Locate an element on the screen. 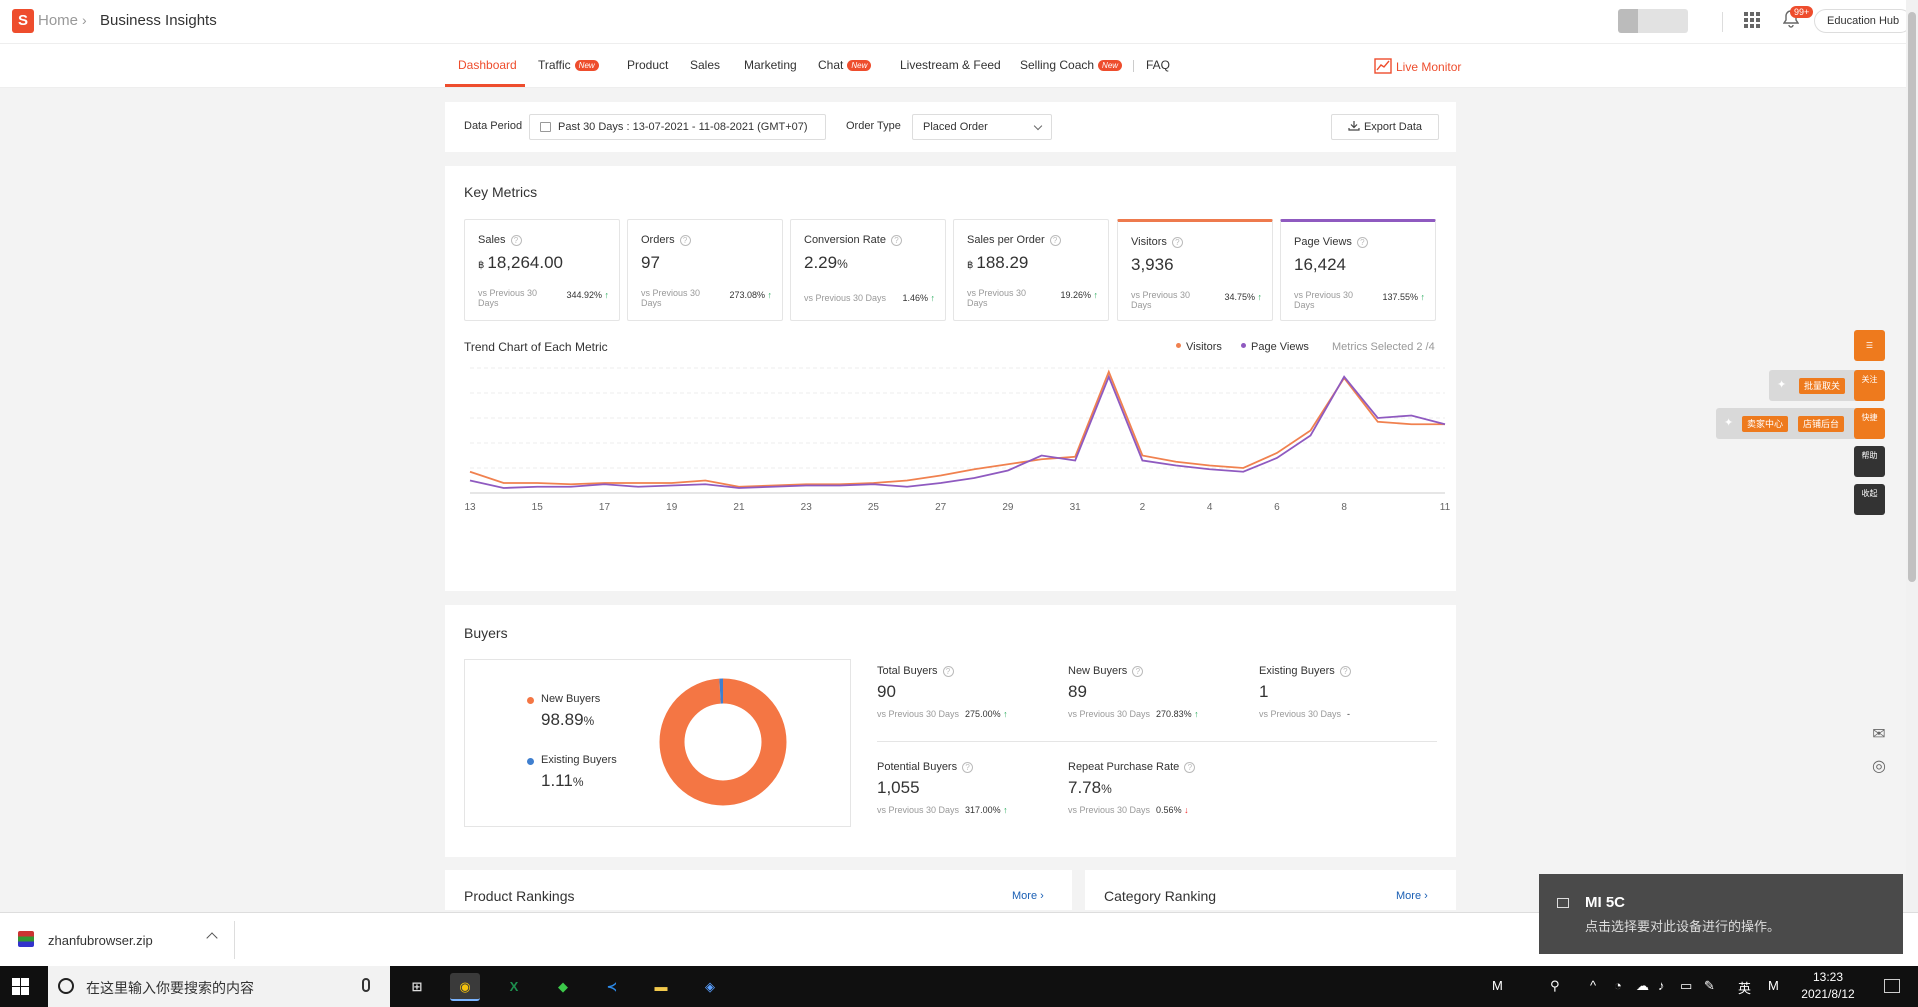  metric-value: 3,936 is located at coordinates (1152, 264).